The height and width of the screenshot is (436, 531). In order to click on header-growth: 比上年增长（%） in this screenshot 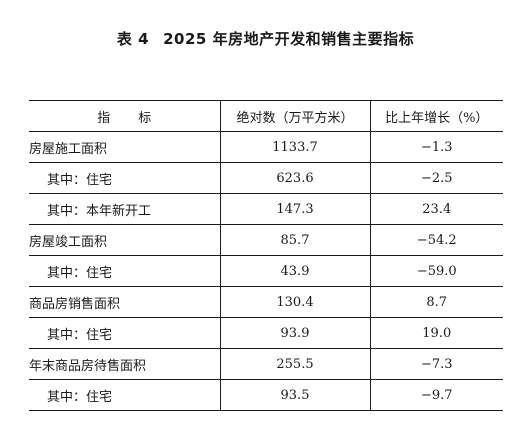, I will do `click(436, 116)`.